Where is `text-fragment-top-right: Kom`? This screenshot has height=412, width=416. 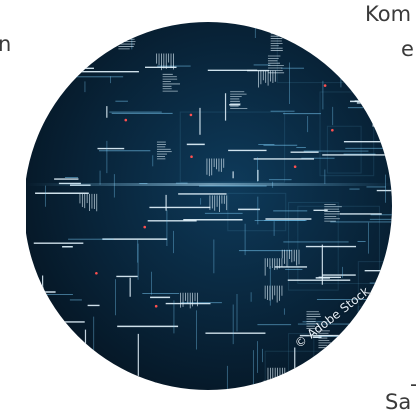
text-fragment-top-right: Kom is located at coordinates (388, 14).